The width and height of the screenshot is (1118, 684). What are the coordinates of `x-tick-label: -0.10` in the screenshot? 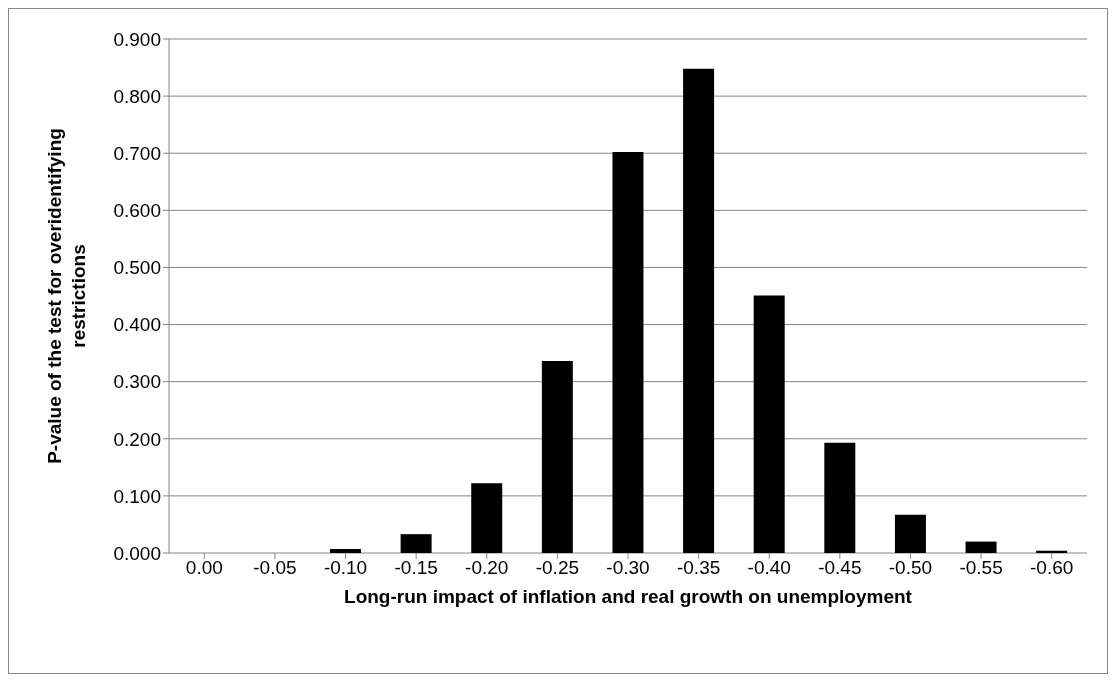 It's located at (345, 568).